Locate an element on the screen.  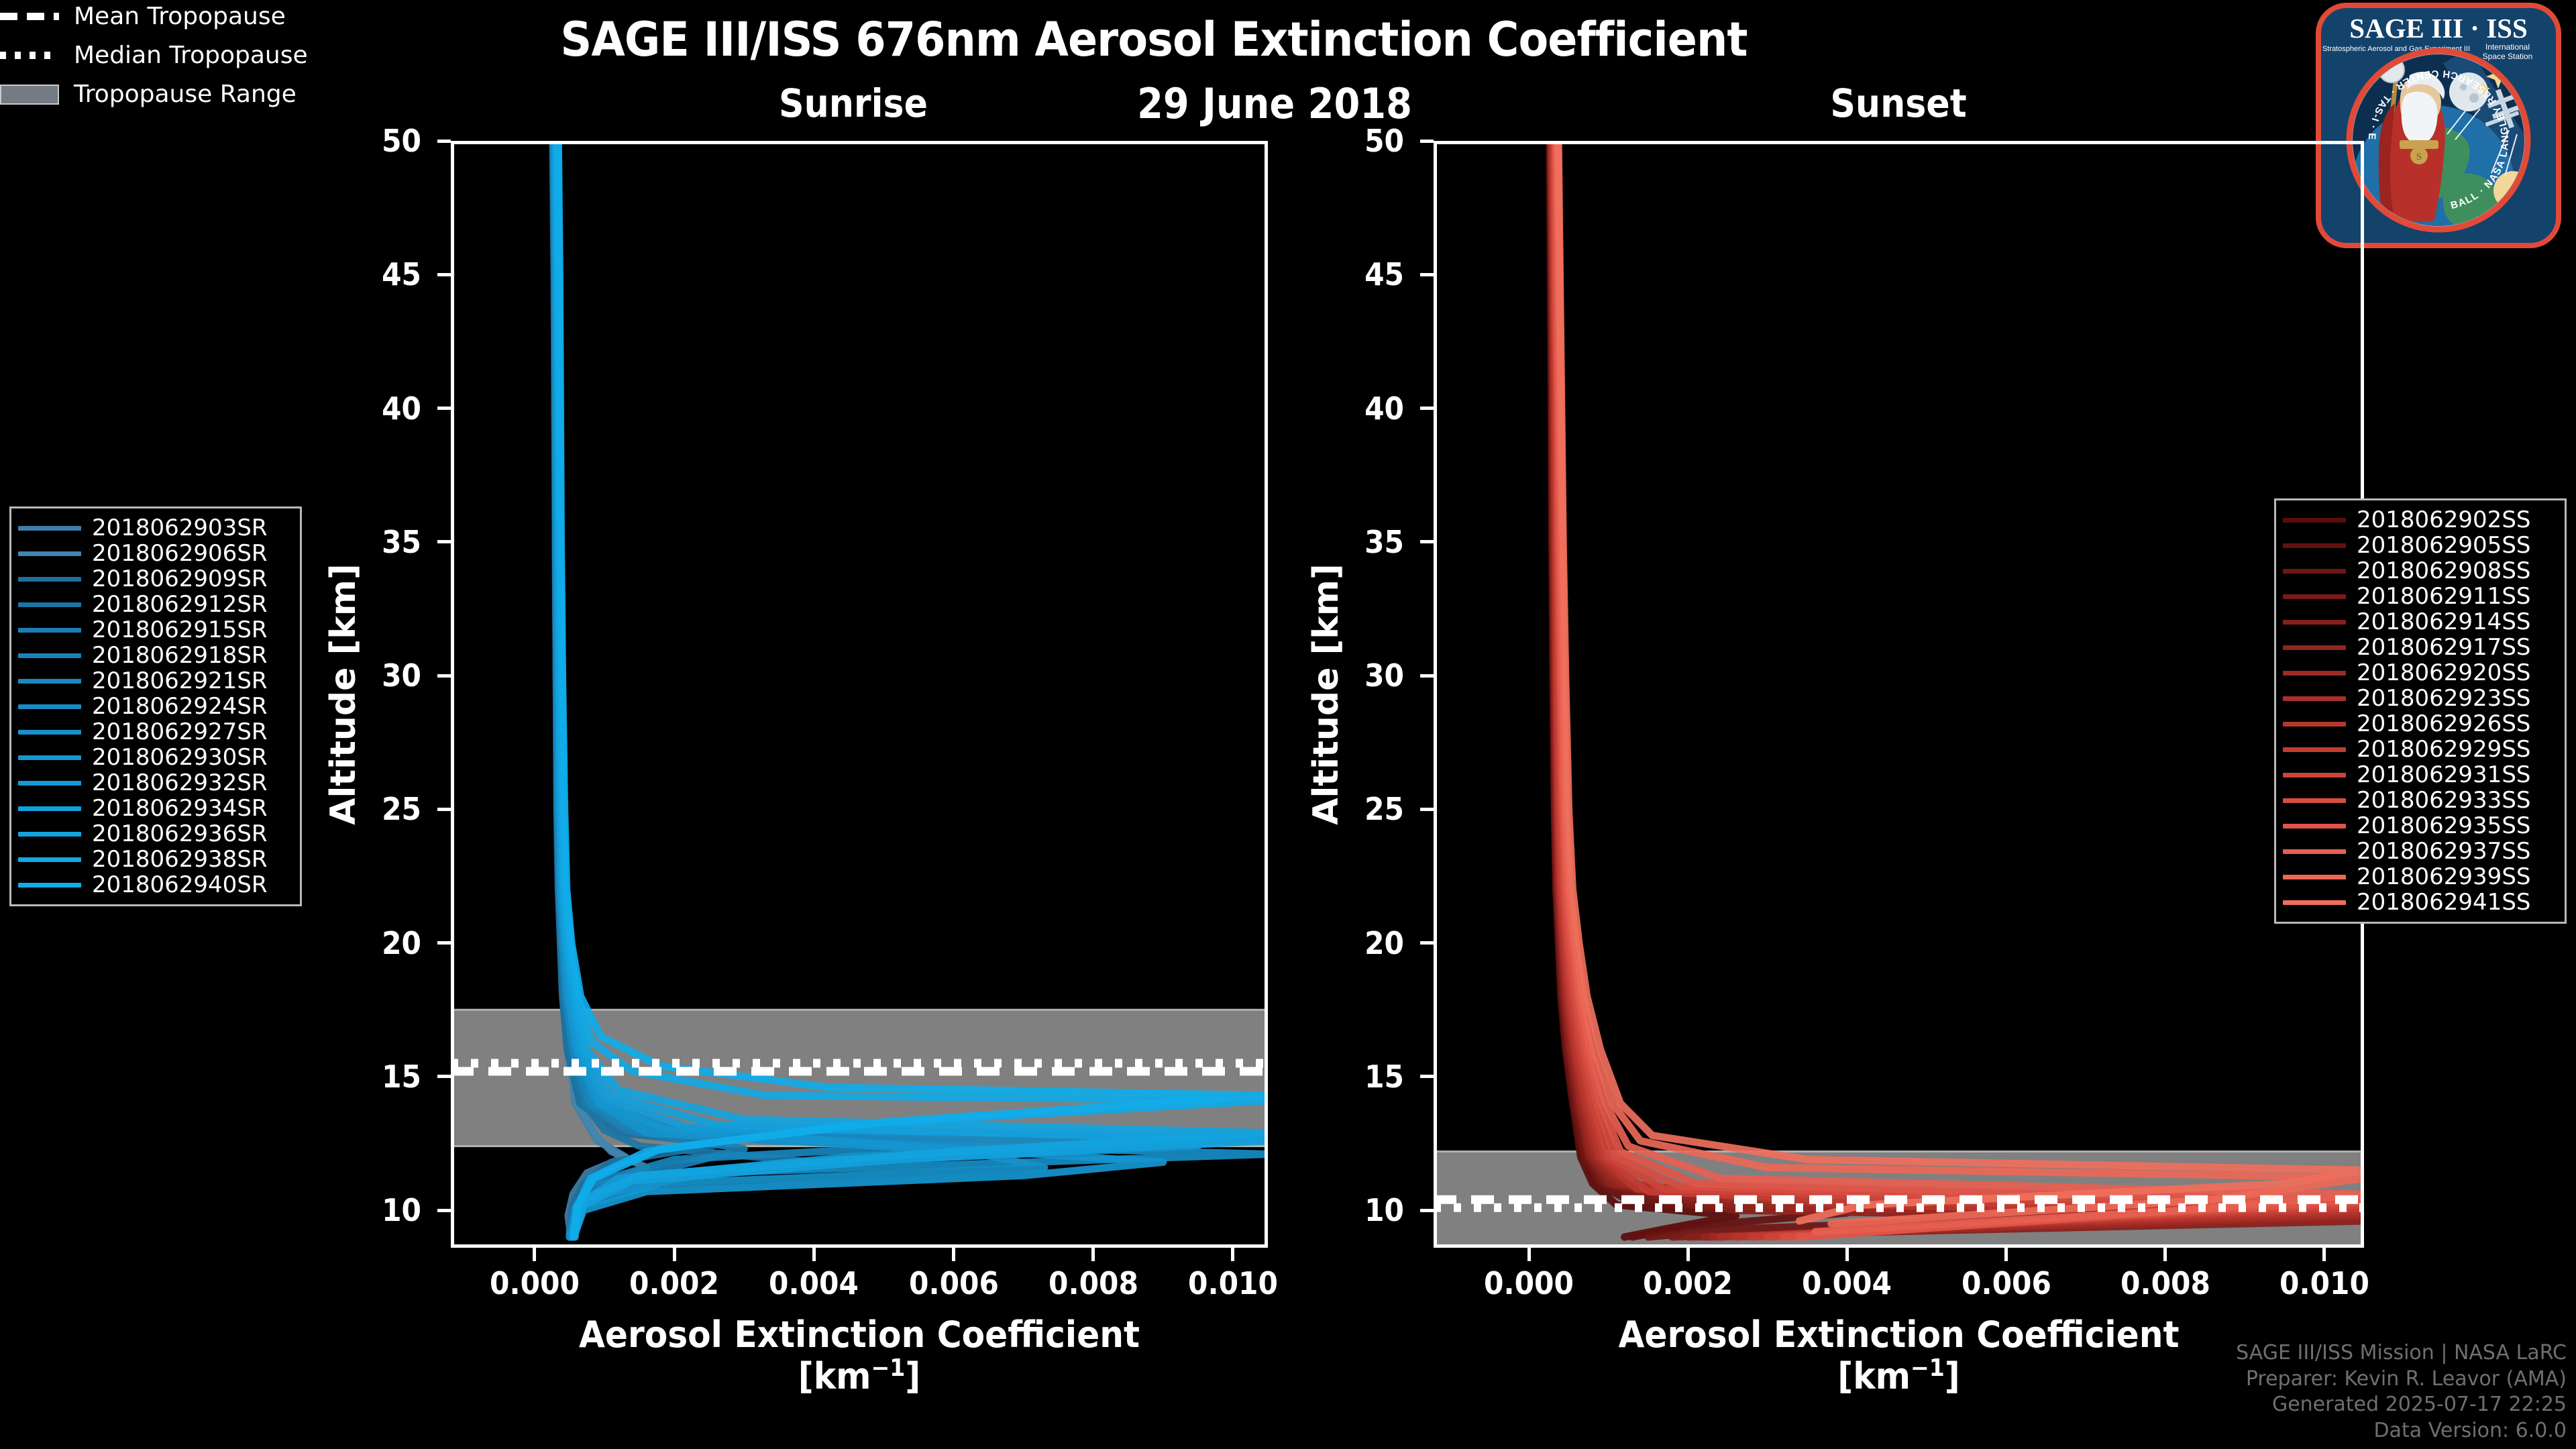
sunrise-legend-item: 2018062909SR is located at coordinates (153, 579).